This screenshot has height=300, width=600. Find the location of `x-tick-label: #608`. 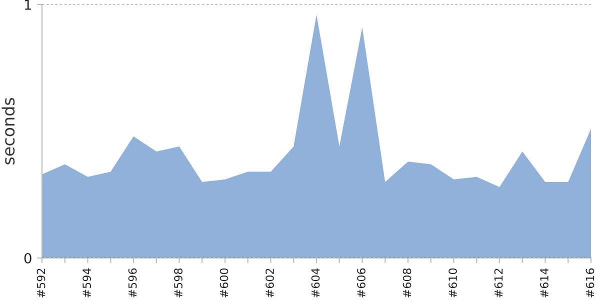

x-tick-label: #608 is located at coordinates (407, 283).